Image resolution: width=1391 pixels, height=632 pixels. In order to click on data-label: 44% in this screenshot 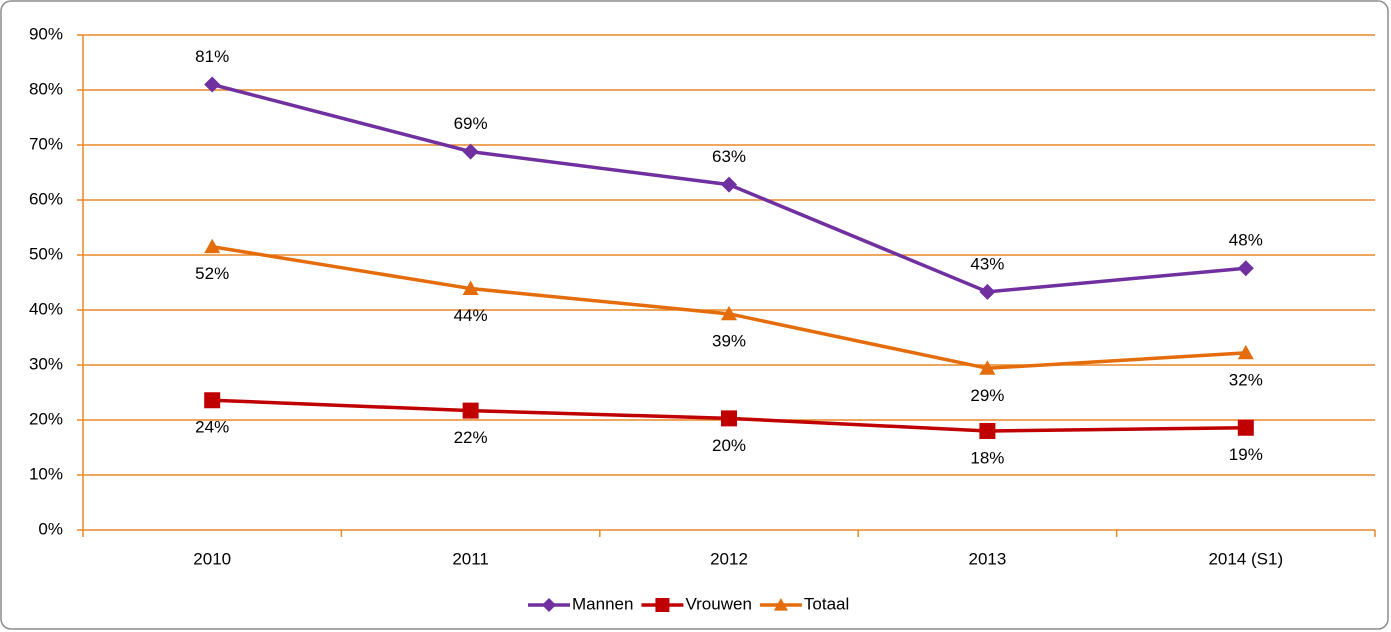, I will do `click(471, 315)`.